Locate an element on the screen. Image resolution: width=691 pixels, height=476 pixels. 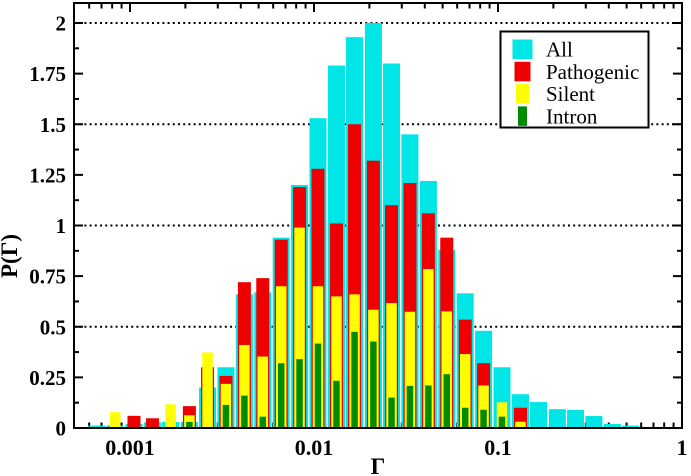
y-tick-label-2: 2 is located at coordinates (61, 24).